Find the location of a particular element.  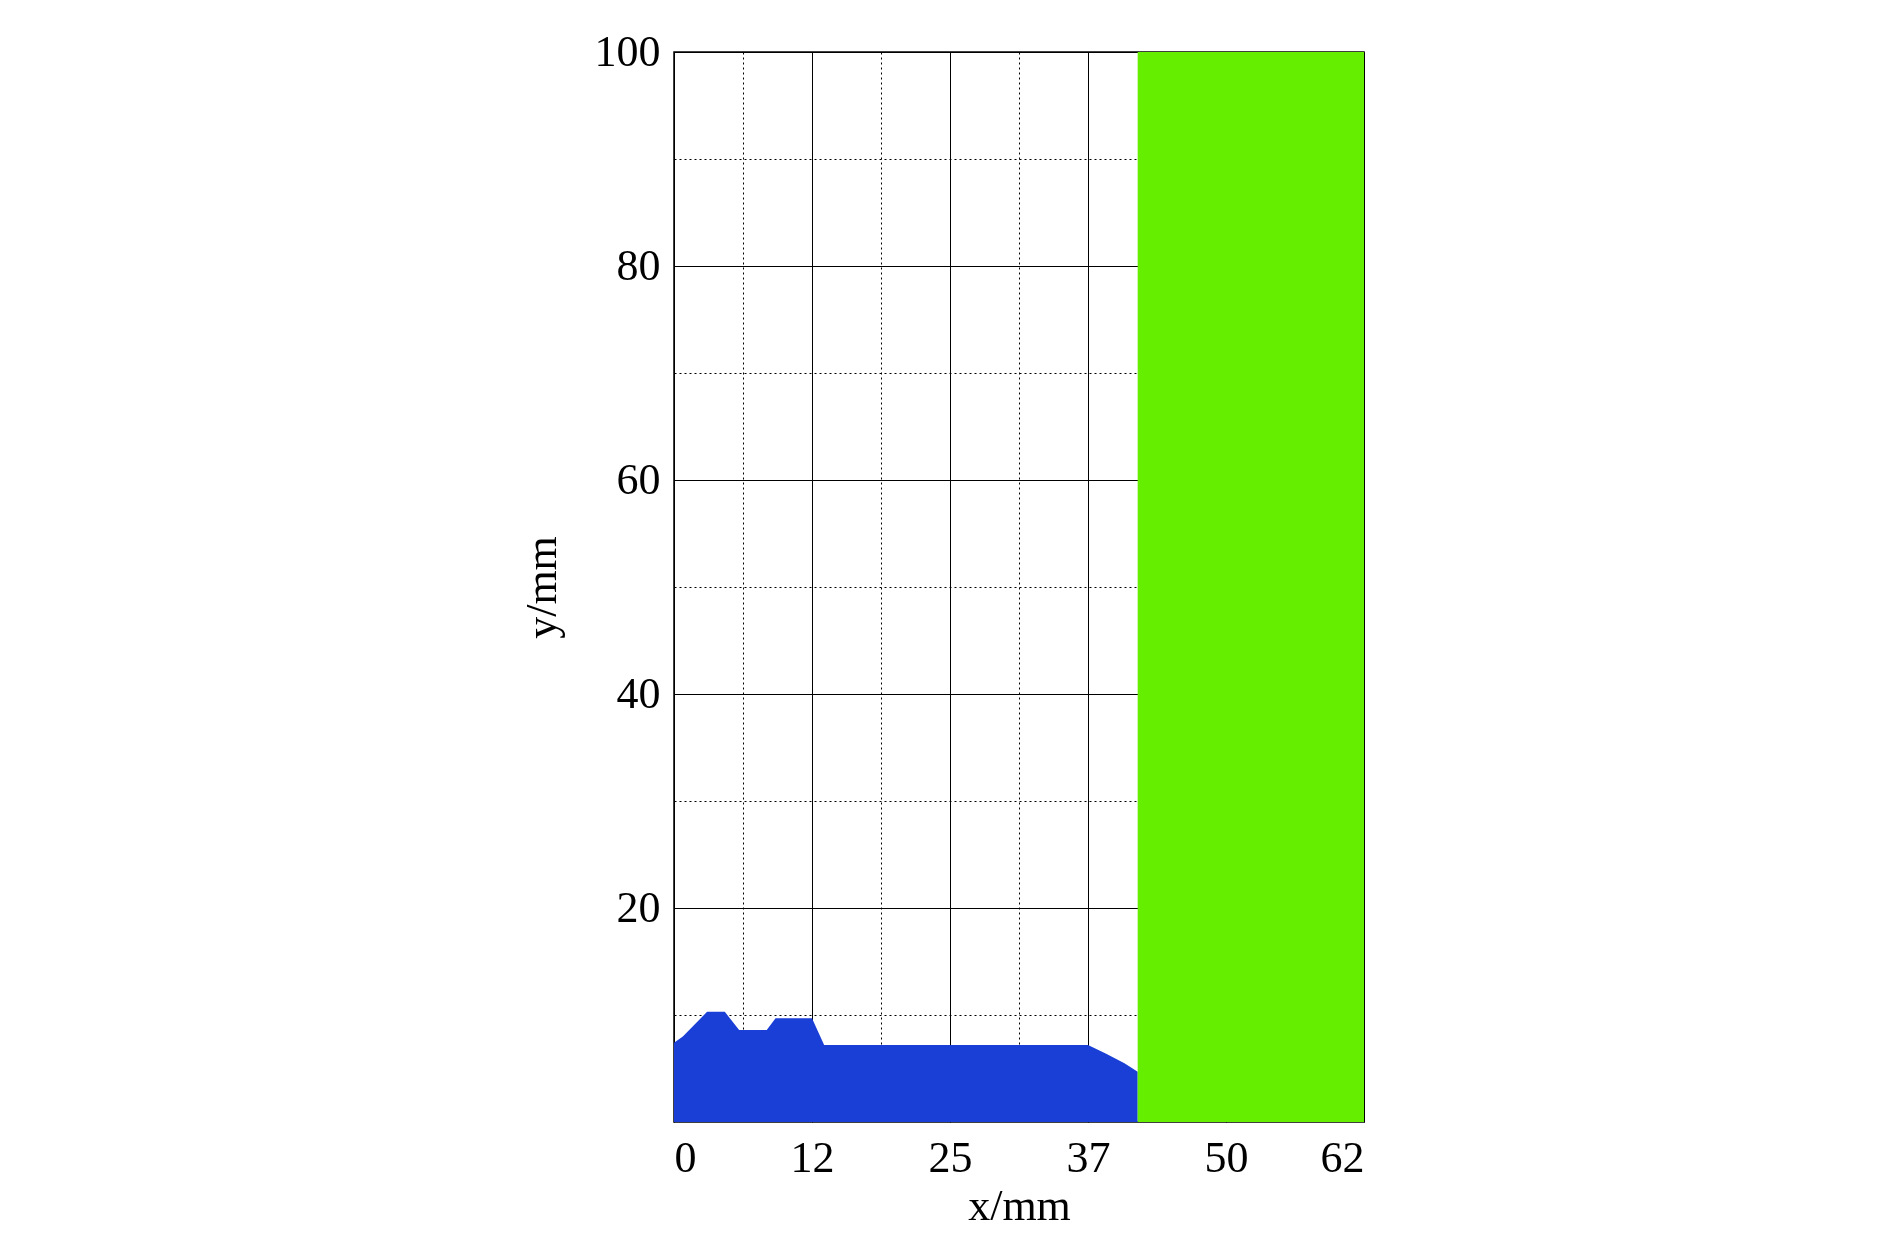

y-tick-label: 100 is located at coordinates (627, 51).